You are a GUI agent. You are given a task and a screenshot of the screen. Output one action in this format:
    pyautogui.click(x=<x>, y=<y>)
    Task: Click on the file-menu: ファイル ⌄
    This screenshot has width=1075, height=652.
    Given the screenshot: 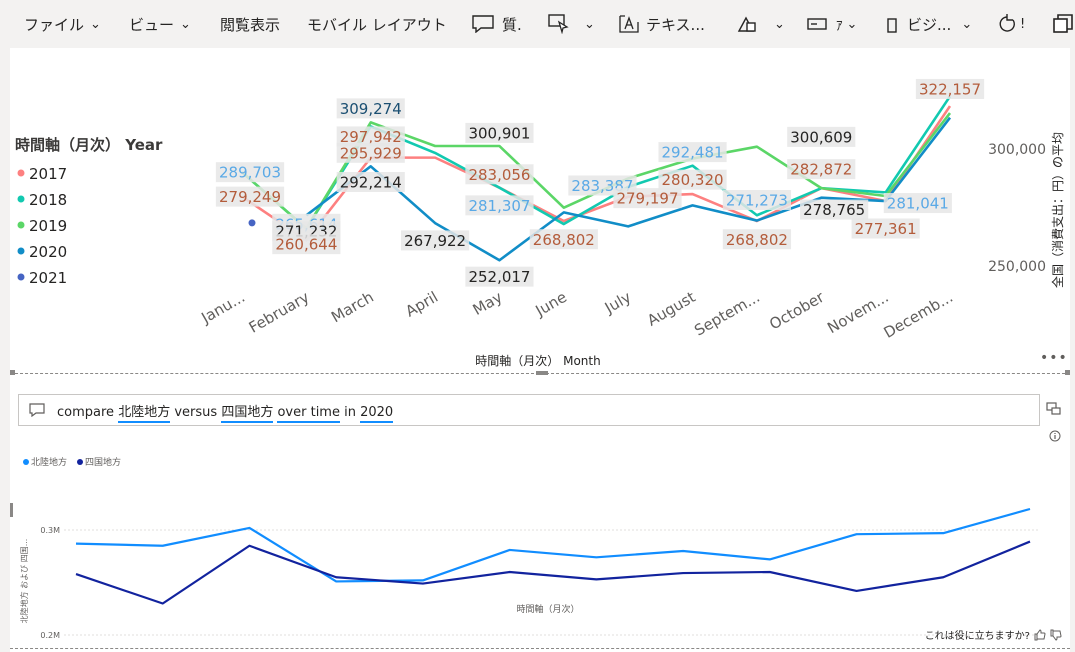 What is the action you would take?
    pyautogui.click(x=62, y=24)
    